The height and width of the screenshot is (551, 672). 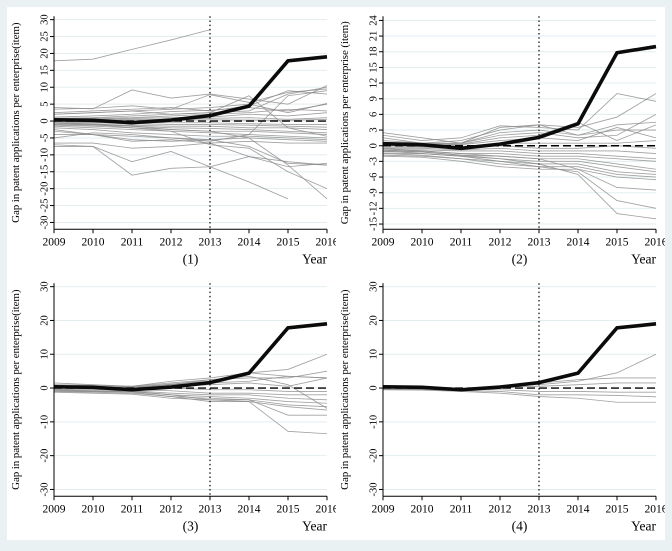 I want to click on y-tick-label: 6, so click(x=374, y=114).